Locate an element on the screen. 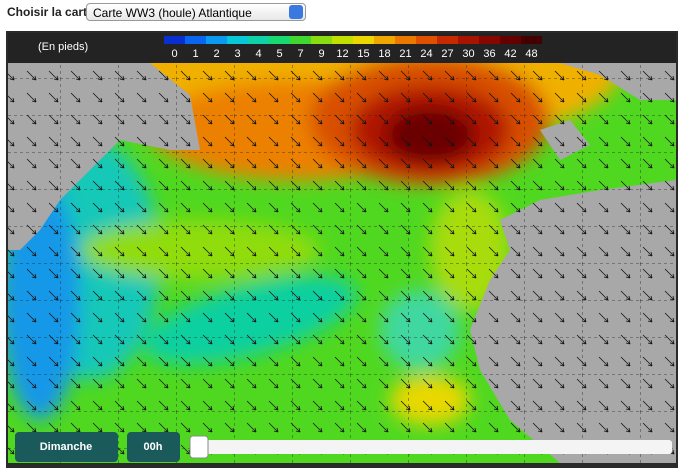  map-select: Carte WW3 (houle) Atlantique is located at coordinates (196, 12).